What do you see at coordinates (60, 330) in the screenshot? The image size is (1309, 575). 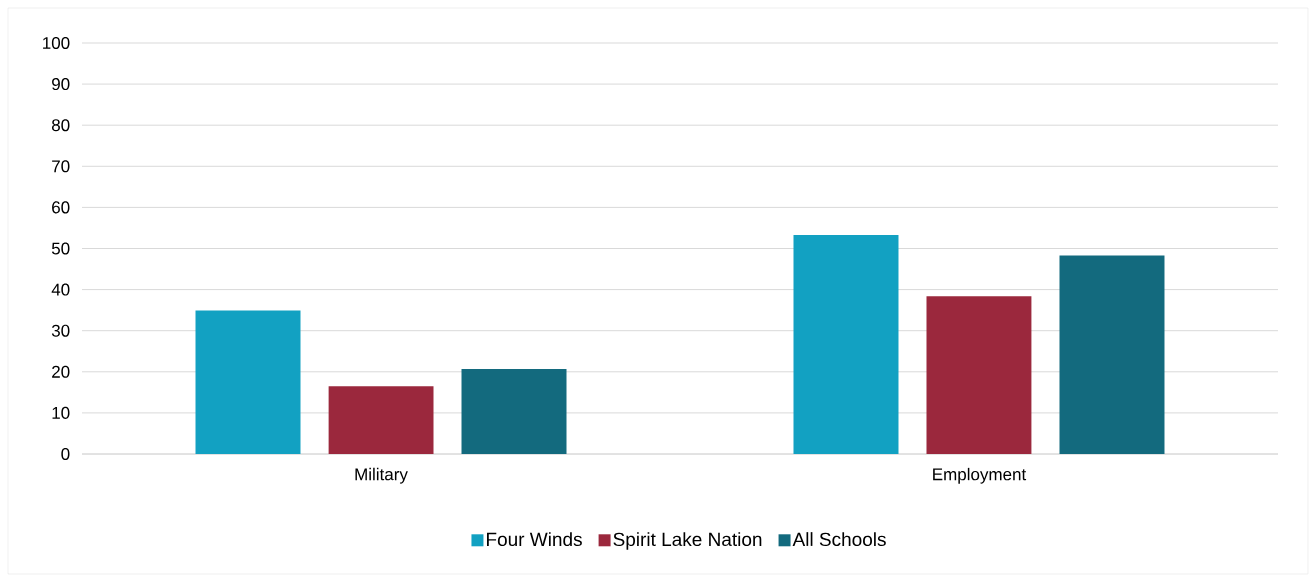 I see `y-tick-label: 30` at bounding box center [60, 330].